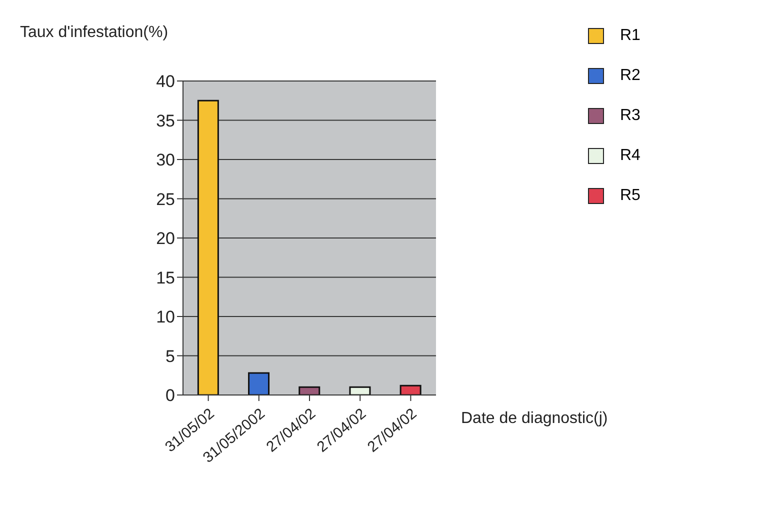 This screenshot has height=522, width=778. What do you see at coordinates (165, 82) in the screenshot?
I see `y-tick-label: 40` at bounding box center [165, 82].